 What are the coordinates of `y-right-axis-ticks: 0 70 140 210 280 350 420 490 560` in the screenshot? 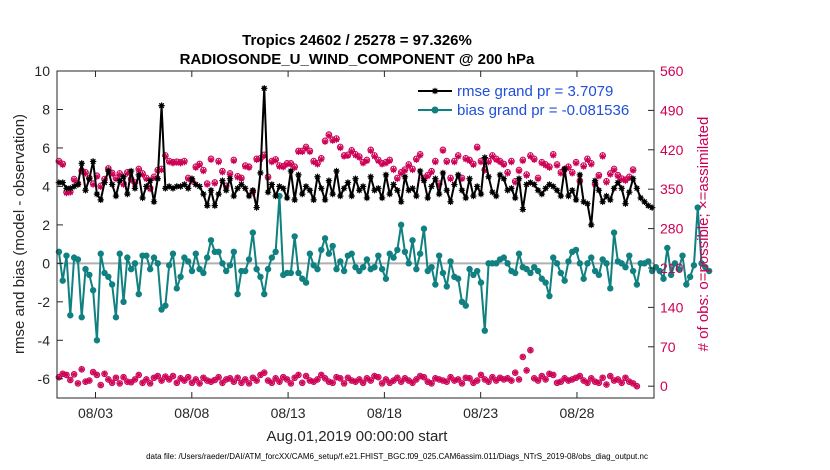 It's located at (666, 228).